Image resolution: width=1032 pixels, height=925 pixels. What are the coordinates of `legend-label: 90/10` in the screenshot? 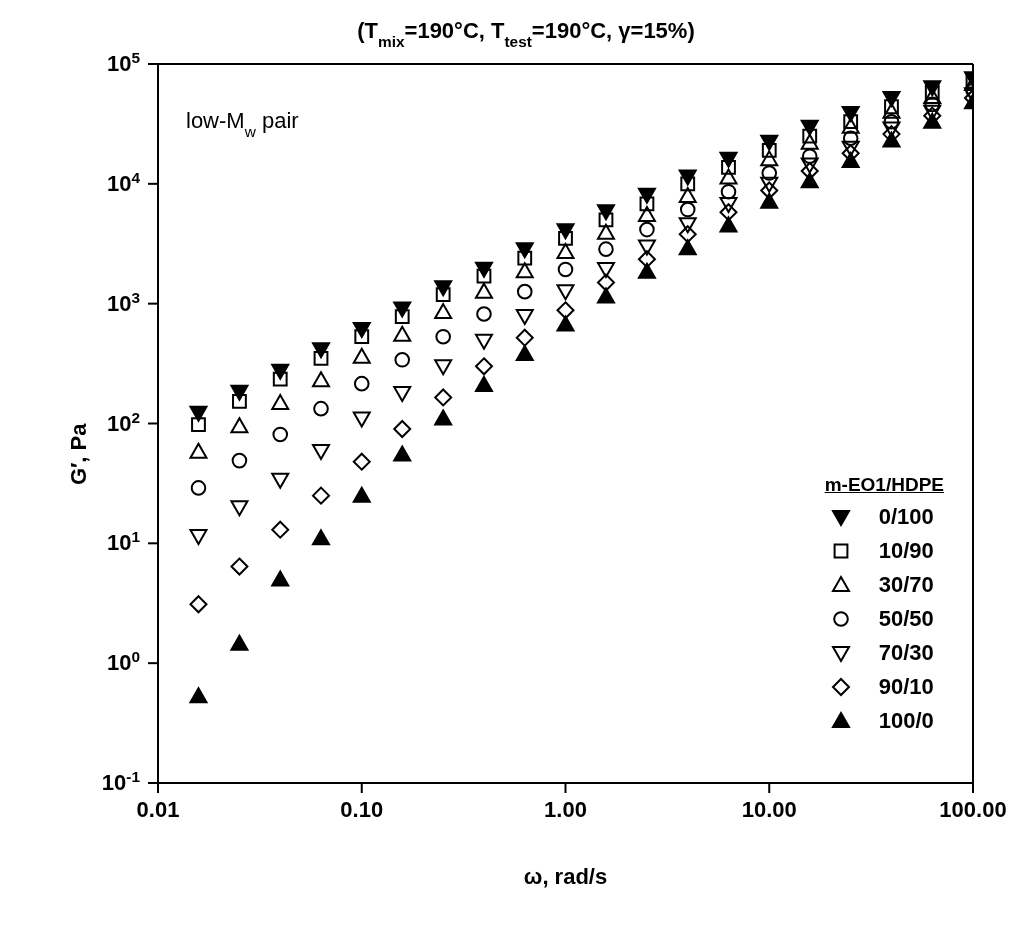 It's located at (906, 687).